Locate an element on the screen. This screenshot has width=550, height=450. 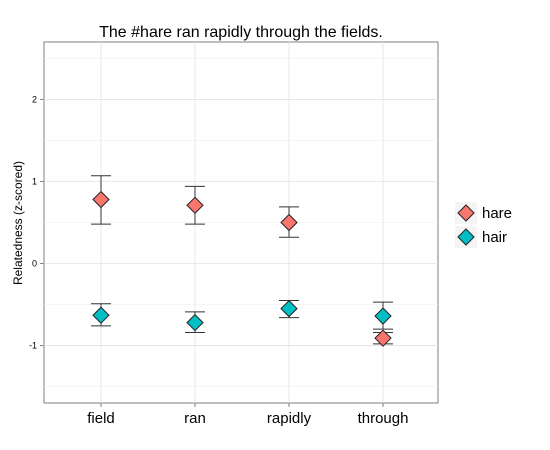
y-tick-label: 1 is located at coordinates (34, 181).